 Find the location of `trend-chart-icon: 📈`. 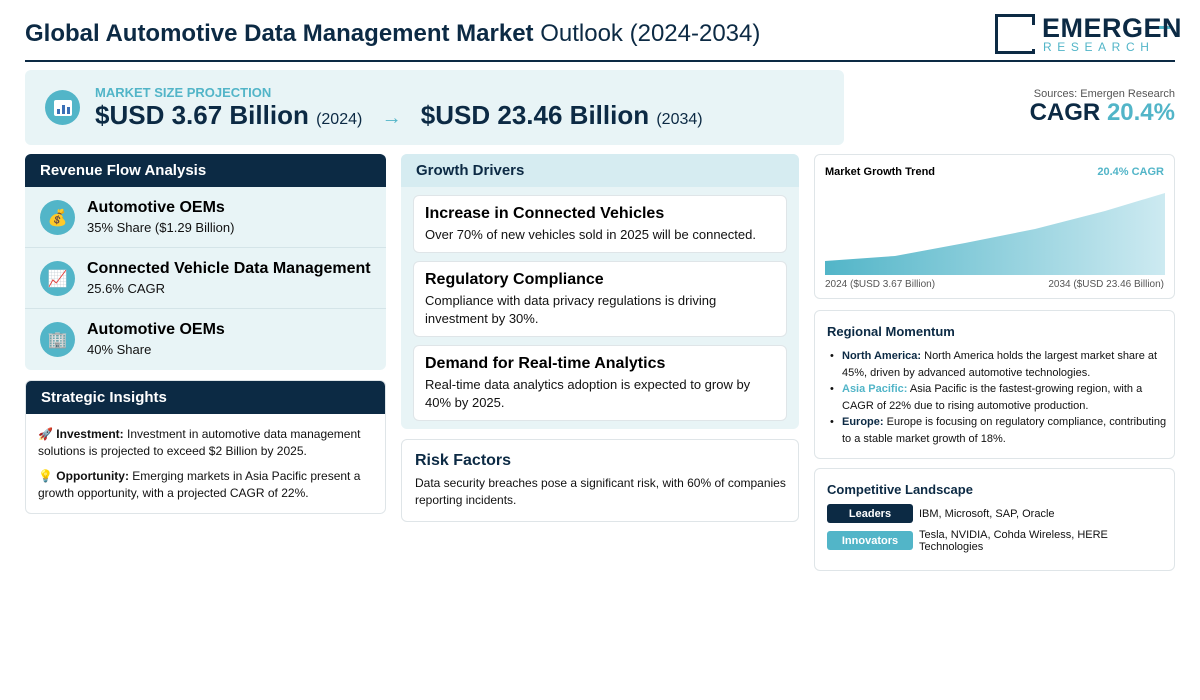

trend-chart-icon: 📈 is located at coordinates (57, 278).